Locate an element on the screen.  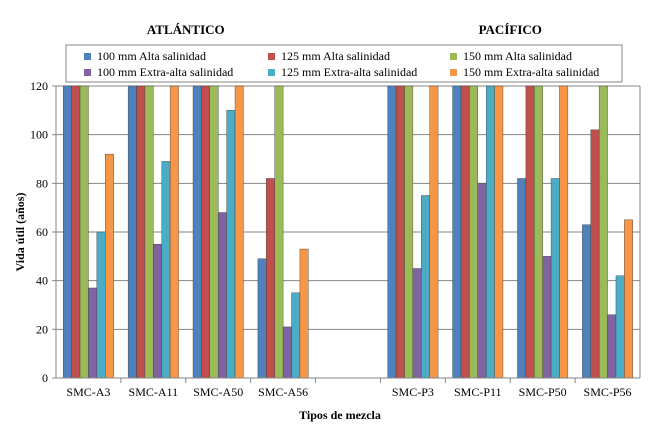
y-axis-title: Vida útil (años) is located at coordinates (20, 232).